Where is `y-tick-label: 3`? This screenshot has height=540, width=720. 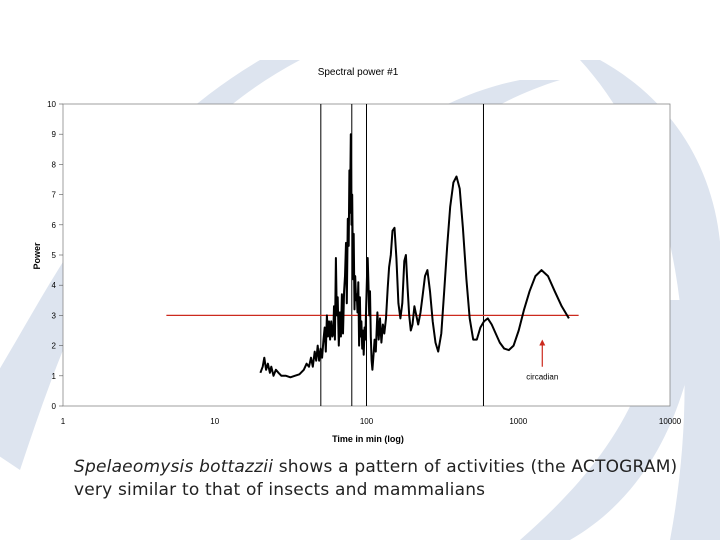
y-tick-label: 3 is located at coordinates (54, 315).